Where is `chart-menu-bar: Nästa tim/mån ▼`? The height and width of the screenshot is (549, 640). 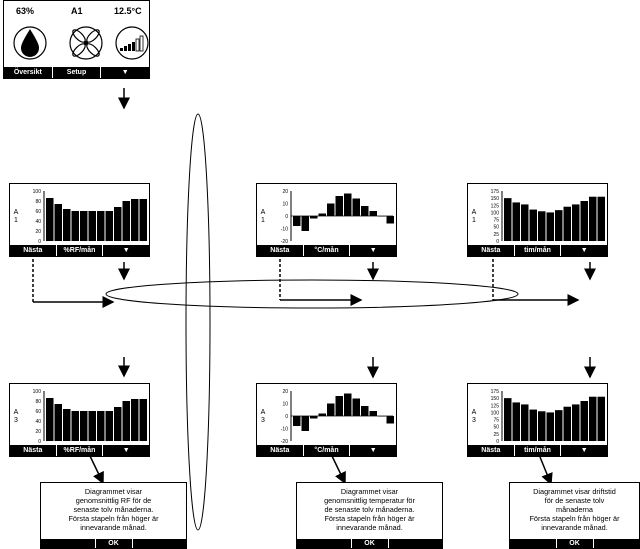 chart-menu-bar: Nästa tim/mån ▼ is located at coordinates (537, 450).